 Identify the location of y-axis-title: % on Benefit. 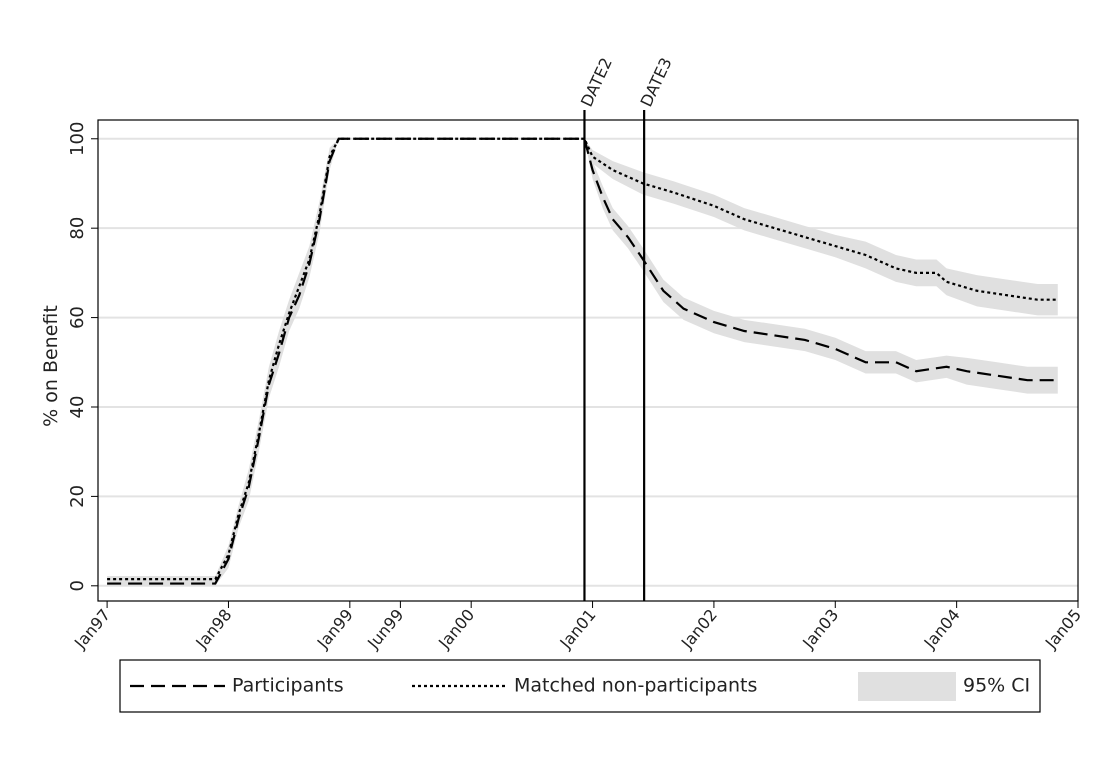
(51, 366).